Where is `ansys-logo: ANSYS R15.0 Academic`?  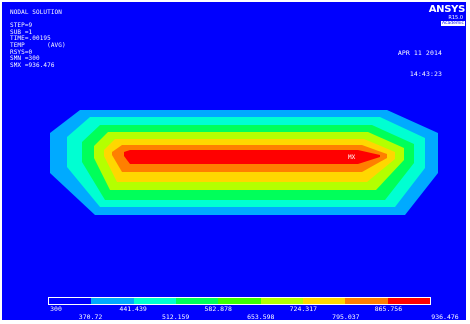
ansys-logo: ANSYS R15.0 Academic is located at coordinates (447, 15).